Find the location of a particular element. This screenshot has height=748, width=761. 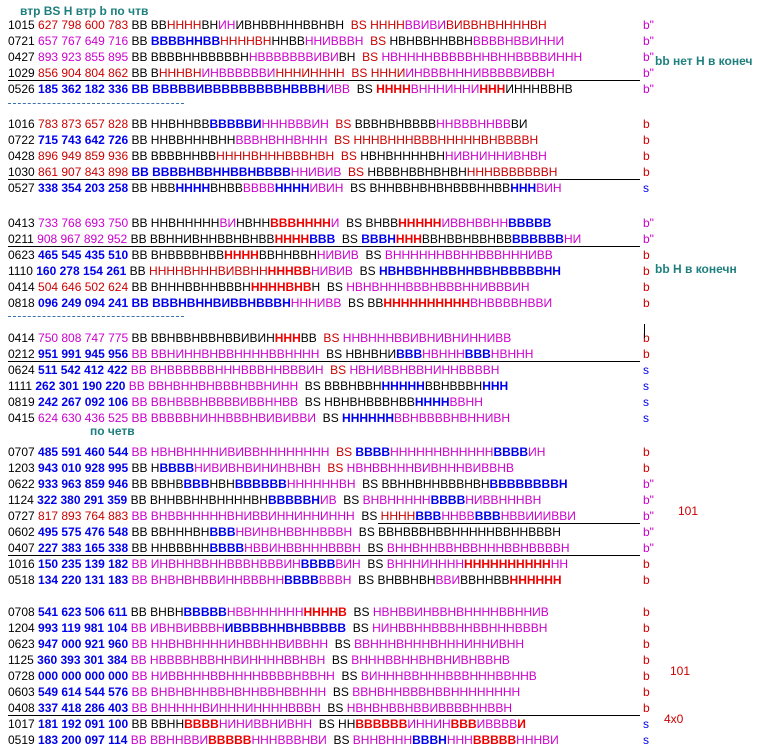

record-segment: HHHИ is located at coordinates (386, 73).